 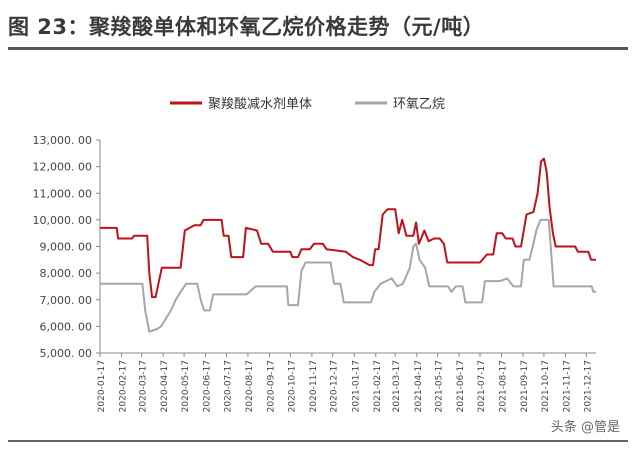 What do you see at coordinates (62, 167) in the screenshot?
I see `y-tick-label: 12,000. 00` at bounding box center [62, 167].